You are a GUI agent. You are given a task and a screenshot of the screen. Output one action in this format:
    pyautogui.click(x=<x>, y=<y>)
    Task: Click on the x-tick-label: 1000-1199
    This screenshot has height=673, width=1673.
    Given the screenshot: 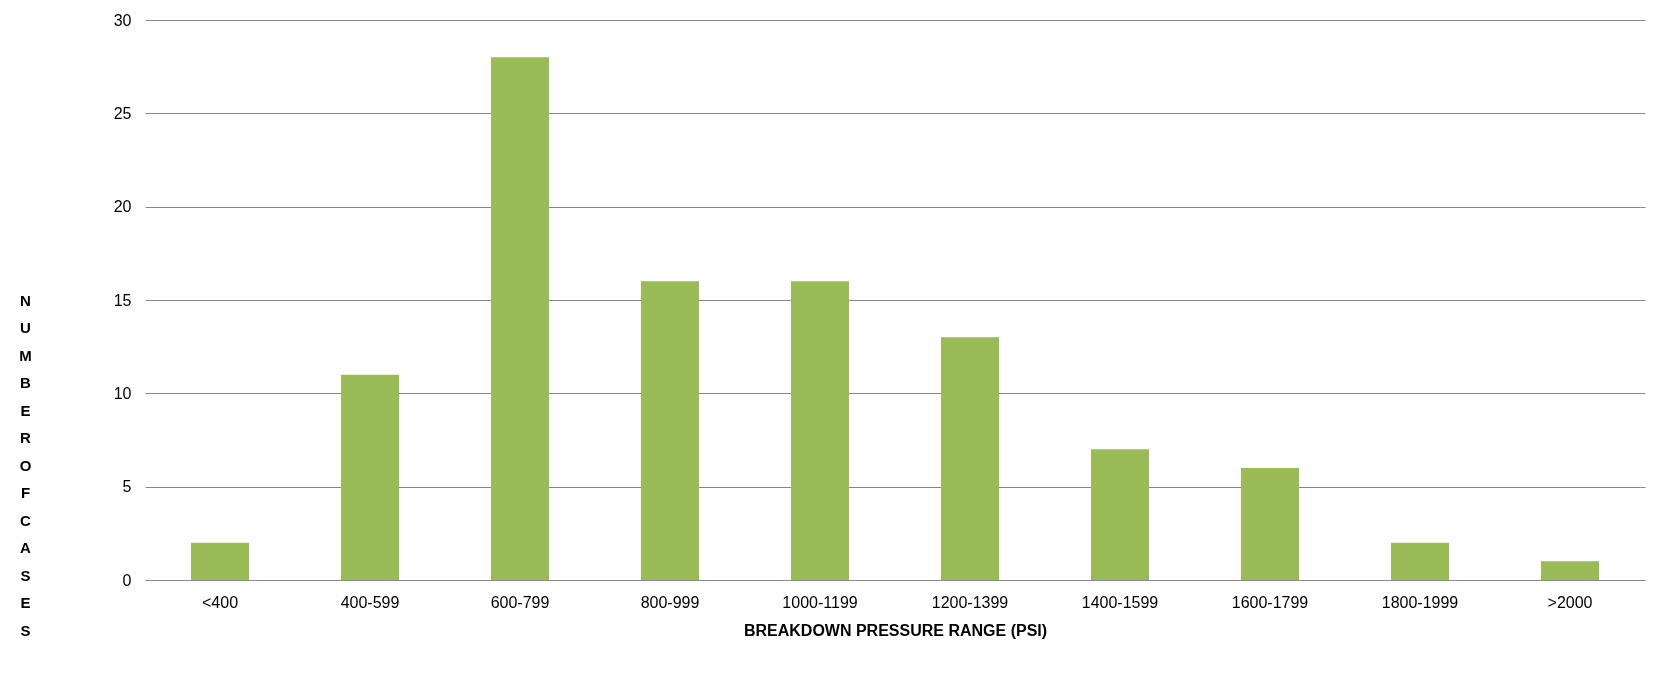 What is the action you would take?
    pyautogui.click(x=820, y=602)
    